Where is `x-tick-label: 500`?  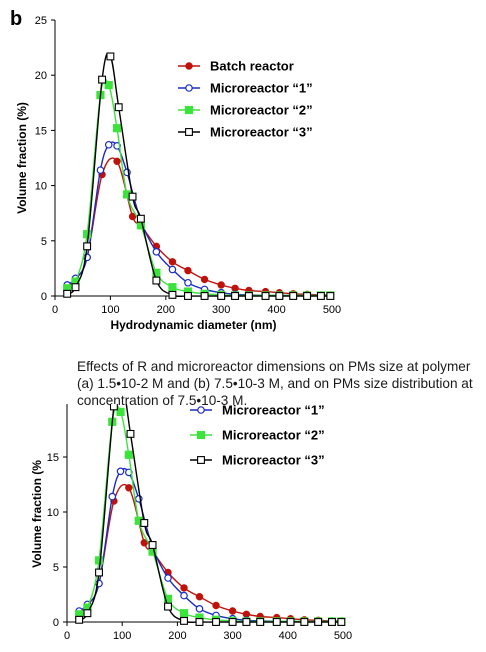
x-tick-label: 500 is located at coordinates (332, 310).